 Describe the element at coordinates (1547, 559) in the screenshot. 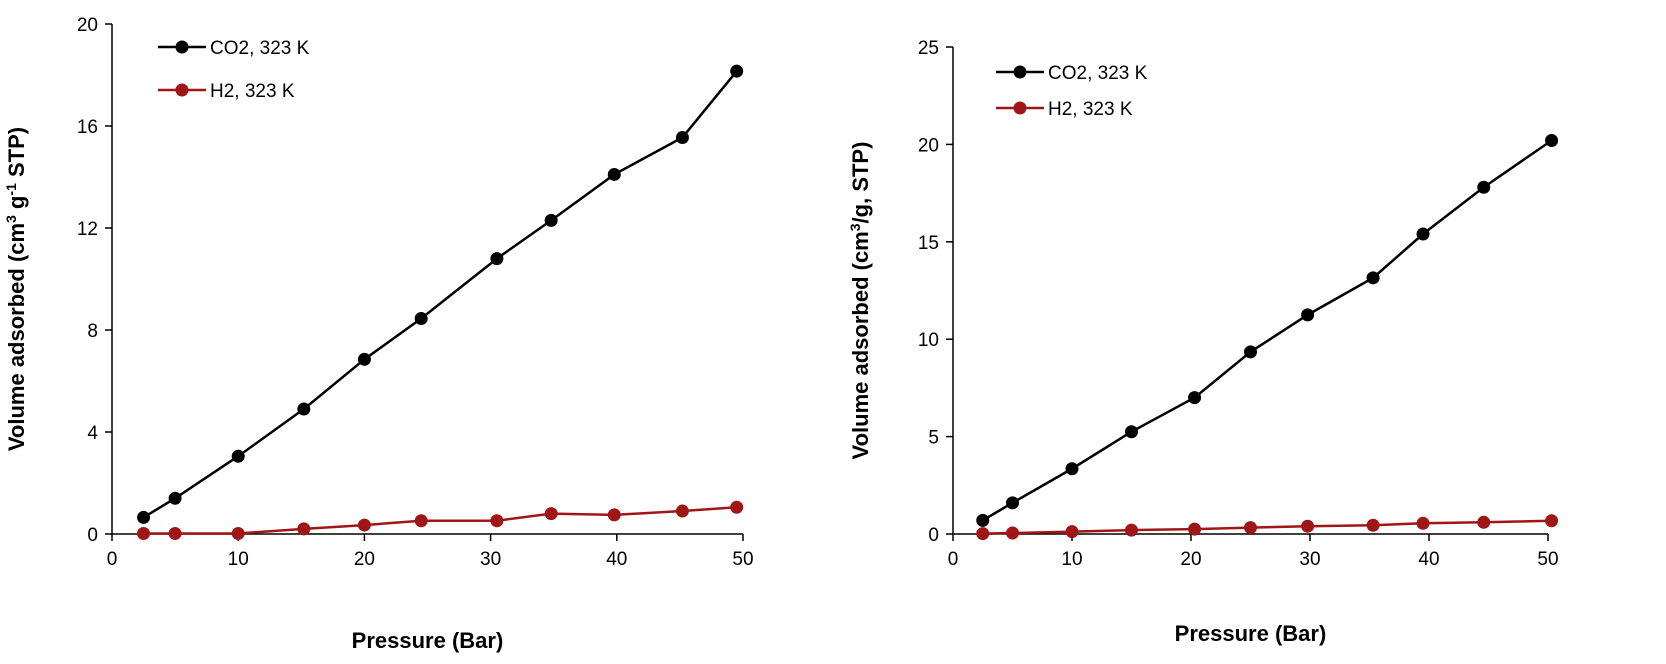

I see `chart2-x-tick-label: 50` at that location.